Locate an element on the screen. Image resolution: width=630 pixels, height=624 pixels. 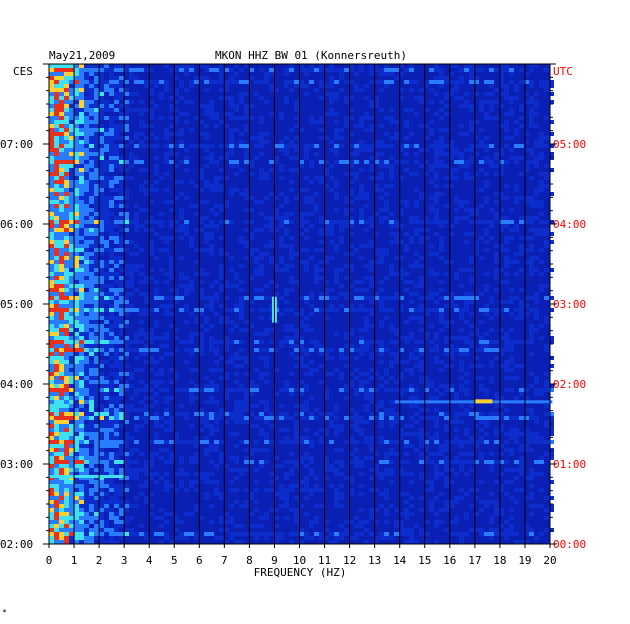
x-tick-label: 1 is located at coordinates (74, 560).